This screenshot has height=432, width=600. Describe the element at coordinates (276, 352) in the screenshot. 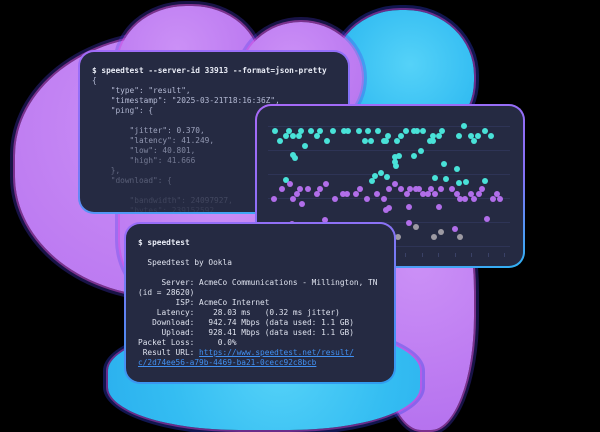

I see `result-url-link-line1: https://www.speedtest.net/result/` at that location.